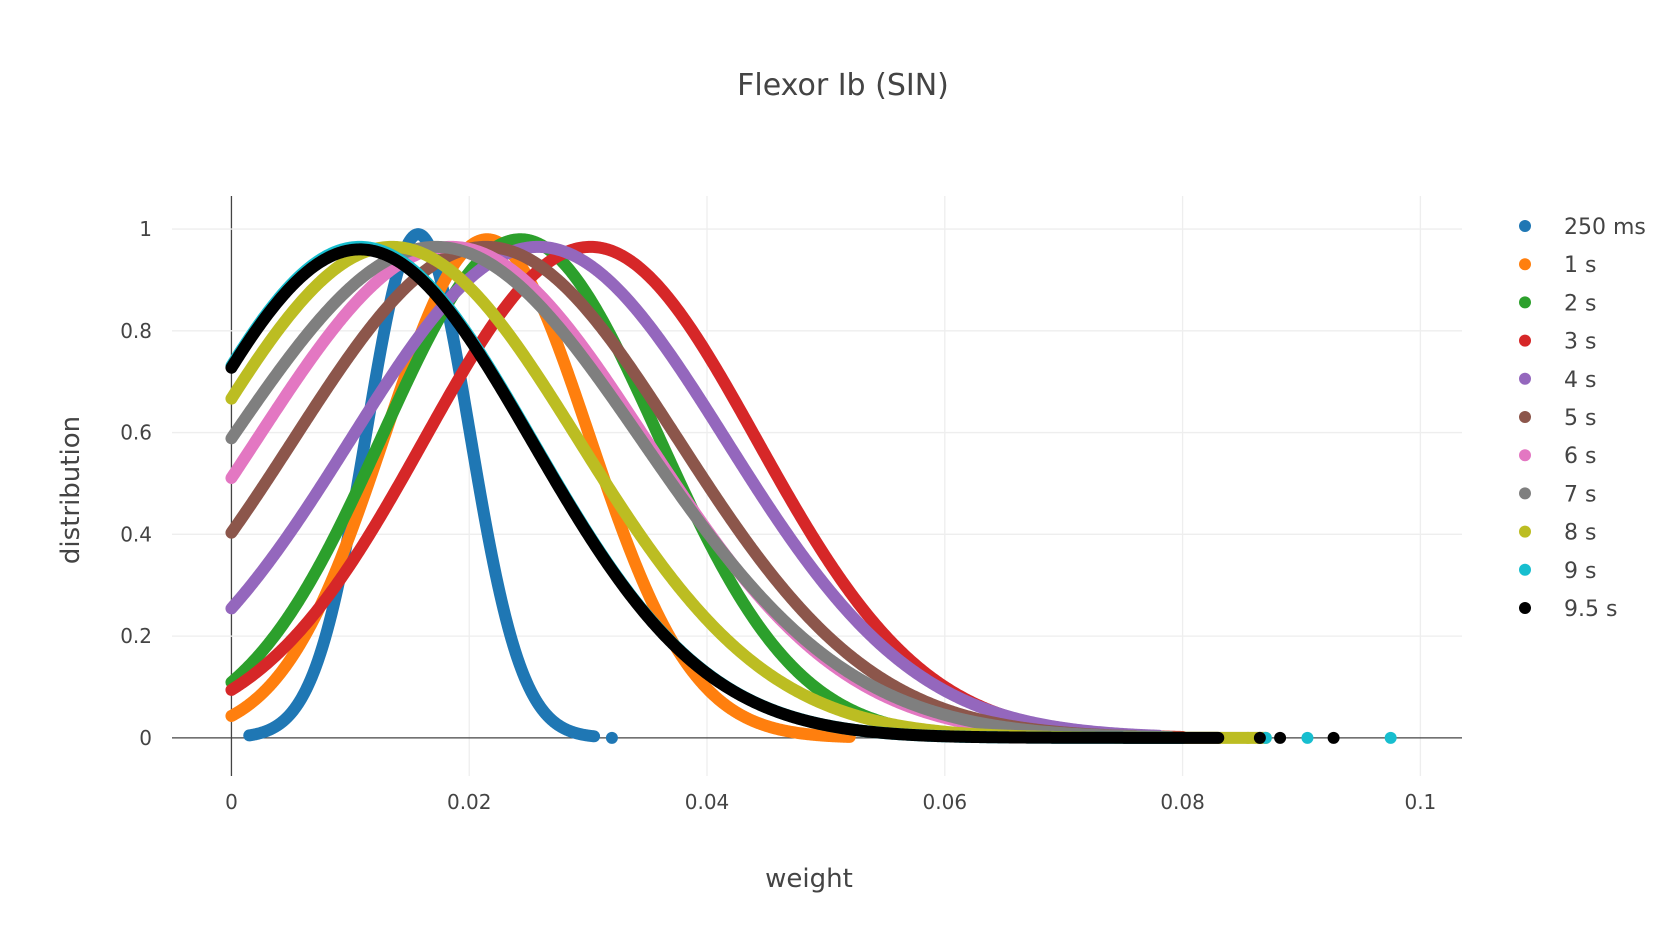 Image resolution: width=1672 pixels, height=934 pixels. I want to click on legend-item: 7 s, so click(1557, 494).